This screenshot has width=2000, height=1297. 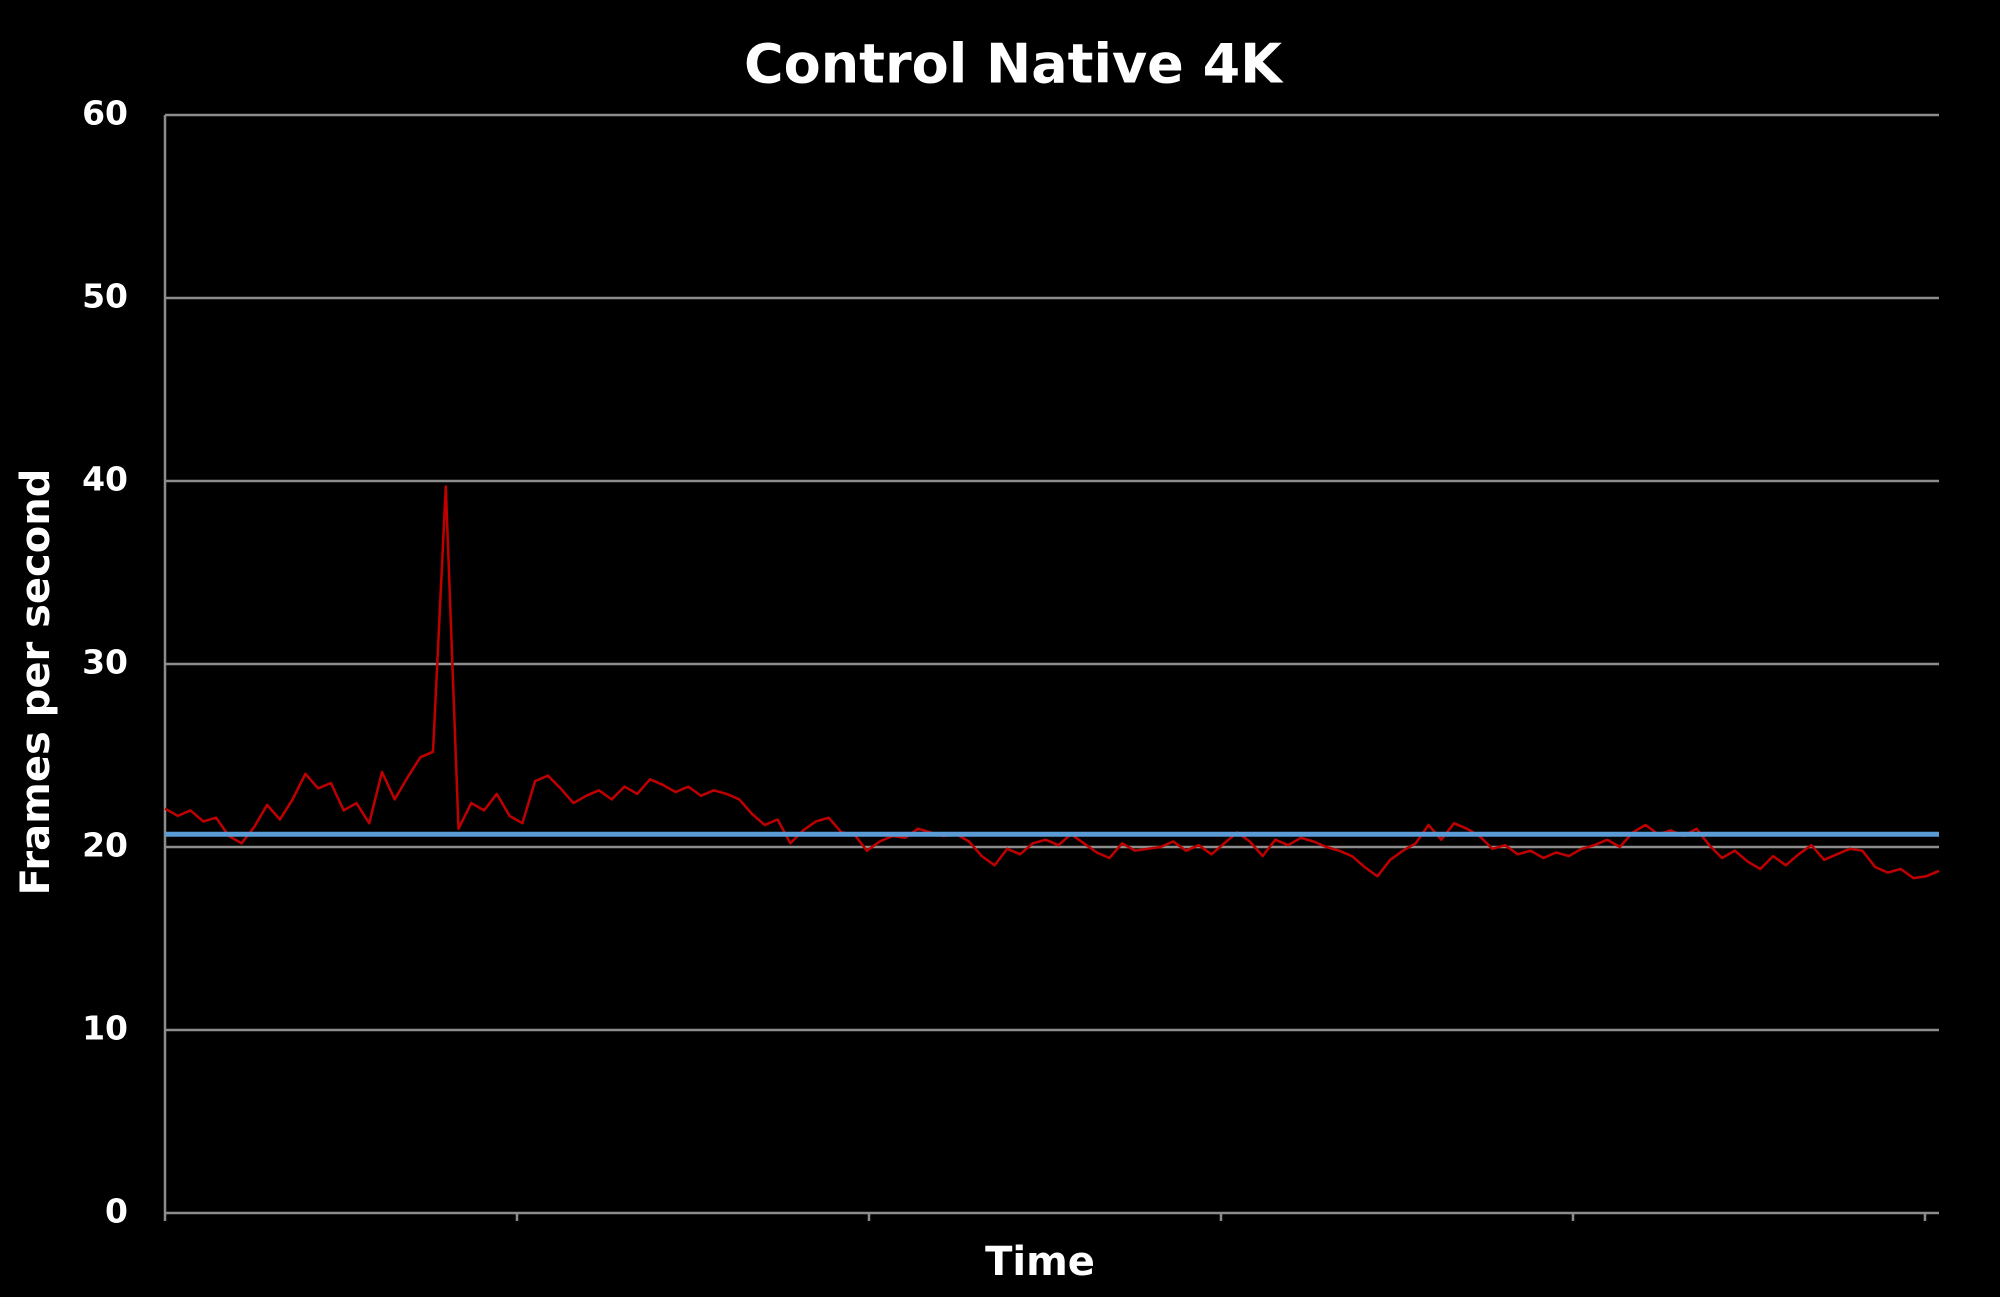 I want to click on y-tick-label: 20, so click(x=105, y=845).